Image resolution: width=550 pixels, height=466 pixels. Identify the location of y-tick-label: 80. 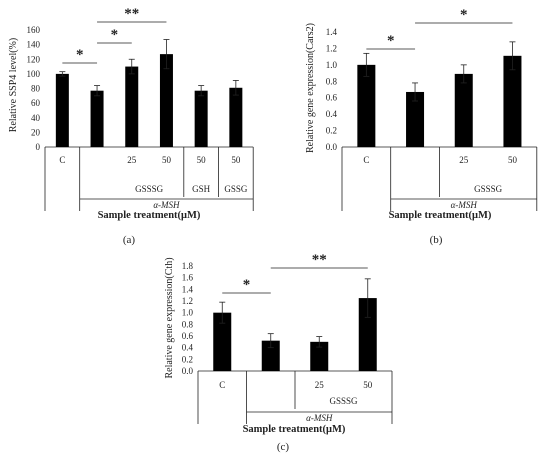
(36, 89).